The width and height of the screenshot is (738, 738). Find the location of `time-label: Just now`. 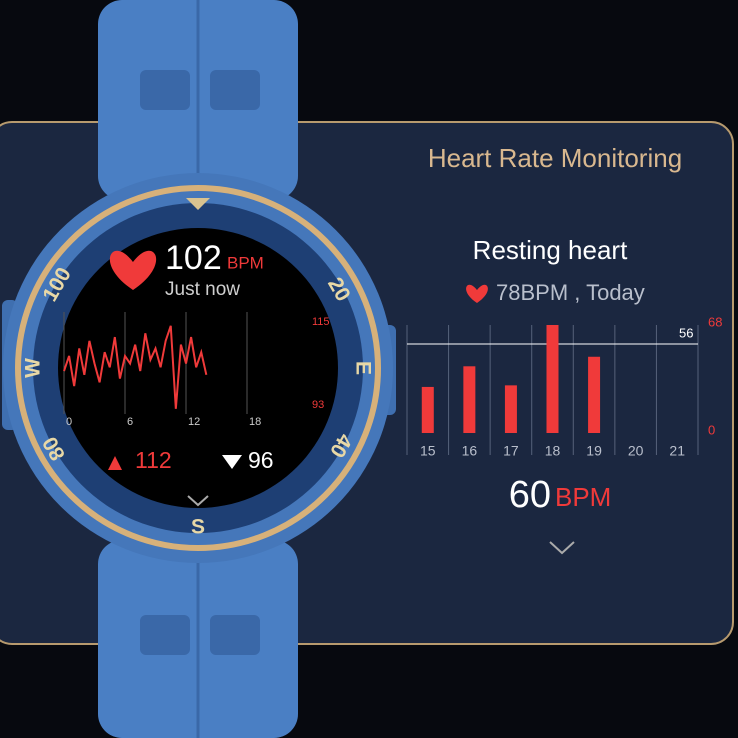

time-label: Just now is located at coordinates (202, 289).